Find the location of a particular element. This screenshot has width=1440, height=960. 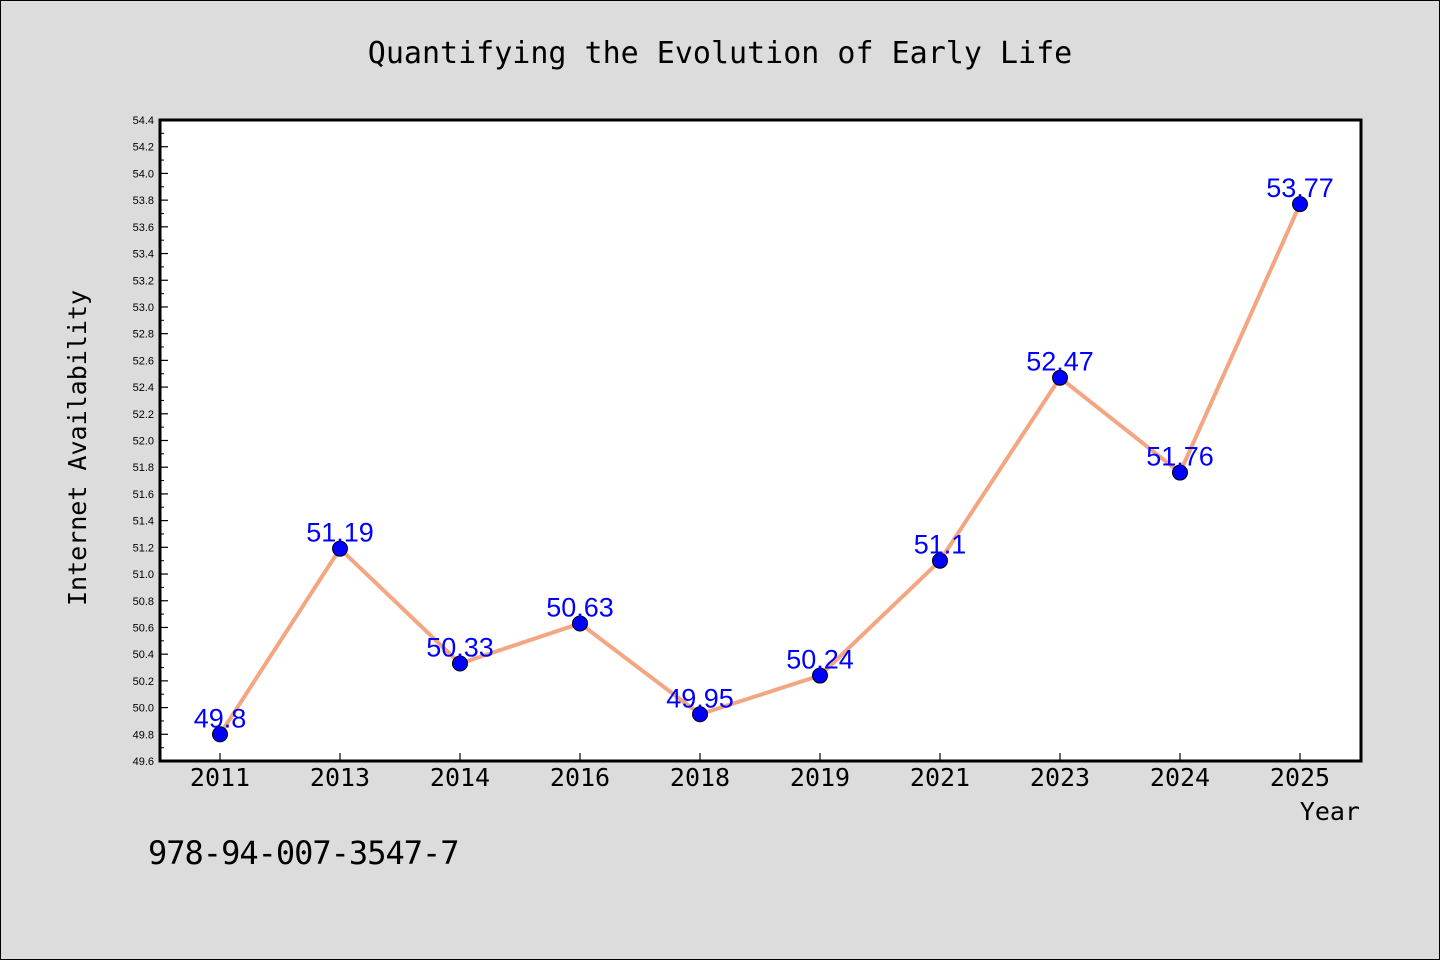

y-axis-label: Internet Availability is located at coordinates (77, 448).